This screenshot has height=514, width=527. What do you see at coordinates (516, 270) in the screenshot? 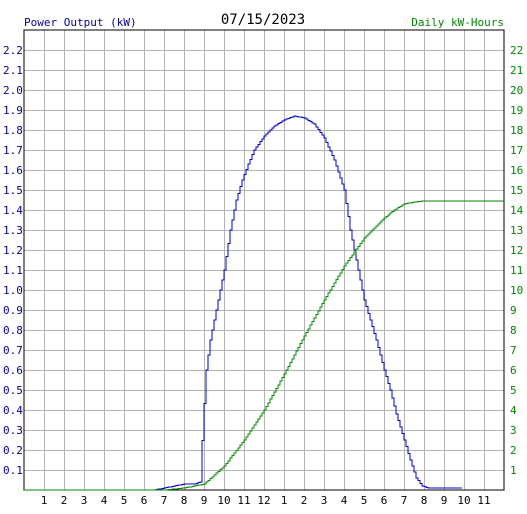
I see `right-tick-label: 11` at bounding box center [516, 270].